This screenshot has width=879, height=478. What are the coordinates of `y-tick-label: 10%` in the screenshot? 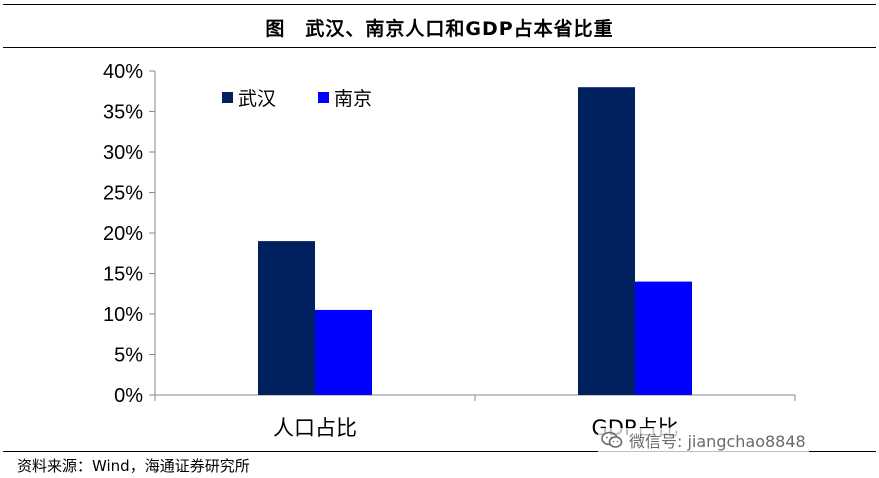 It's located at (123, 315).